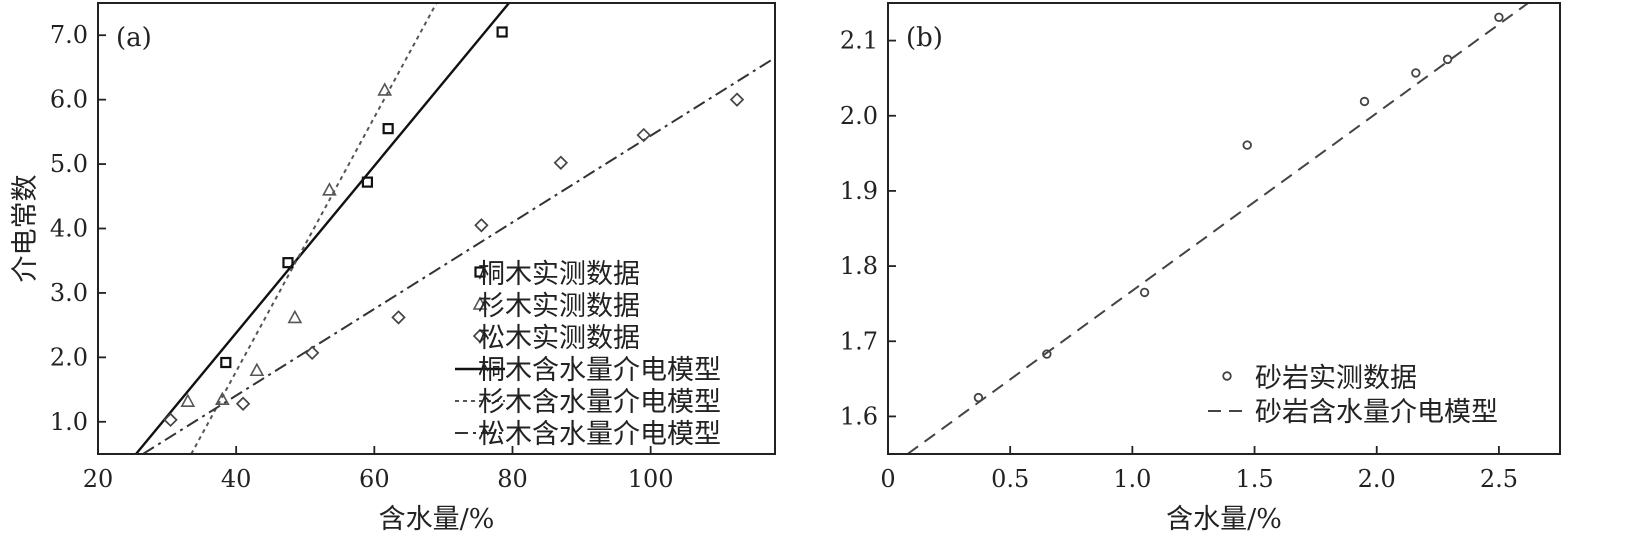  Describe the element at coordinates (69, 293) in the screenshot. I see `y-tick-label: 3.0` at that location.